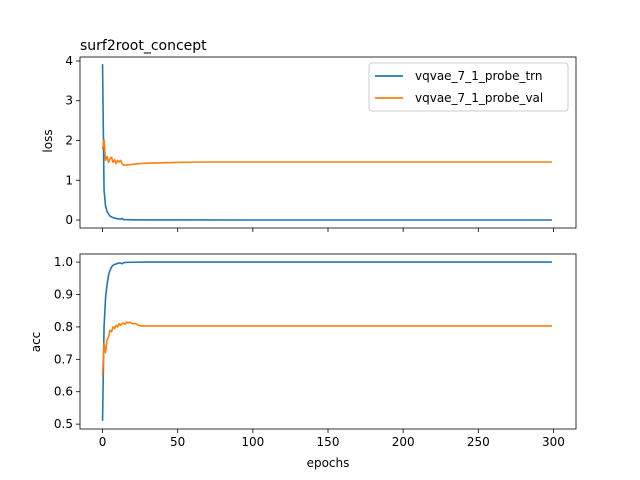 The height and width of the screenshot is (480, 640). Describe the element at coordinates (36, 342) in the screenshot. I see `acc-y-axis-label: acc` at that location.